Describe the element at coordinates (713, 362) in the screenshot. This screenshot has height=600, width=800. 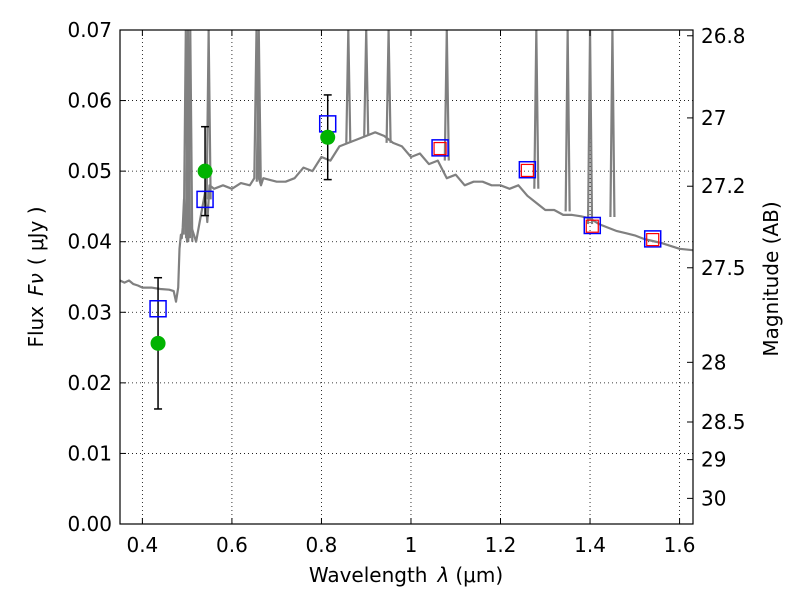
I see `mag-tick-label: 28` at that location.